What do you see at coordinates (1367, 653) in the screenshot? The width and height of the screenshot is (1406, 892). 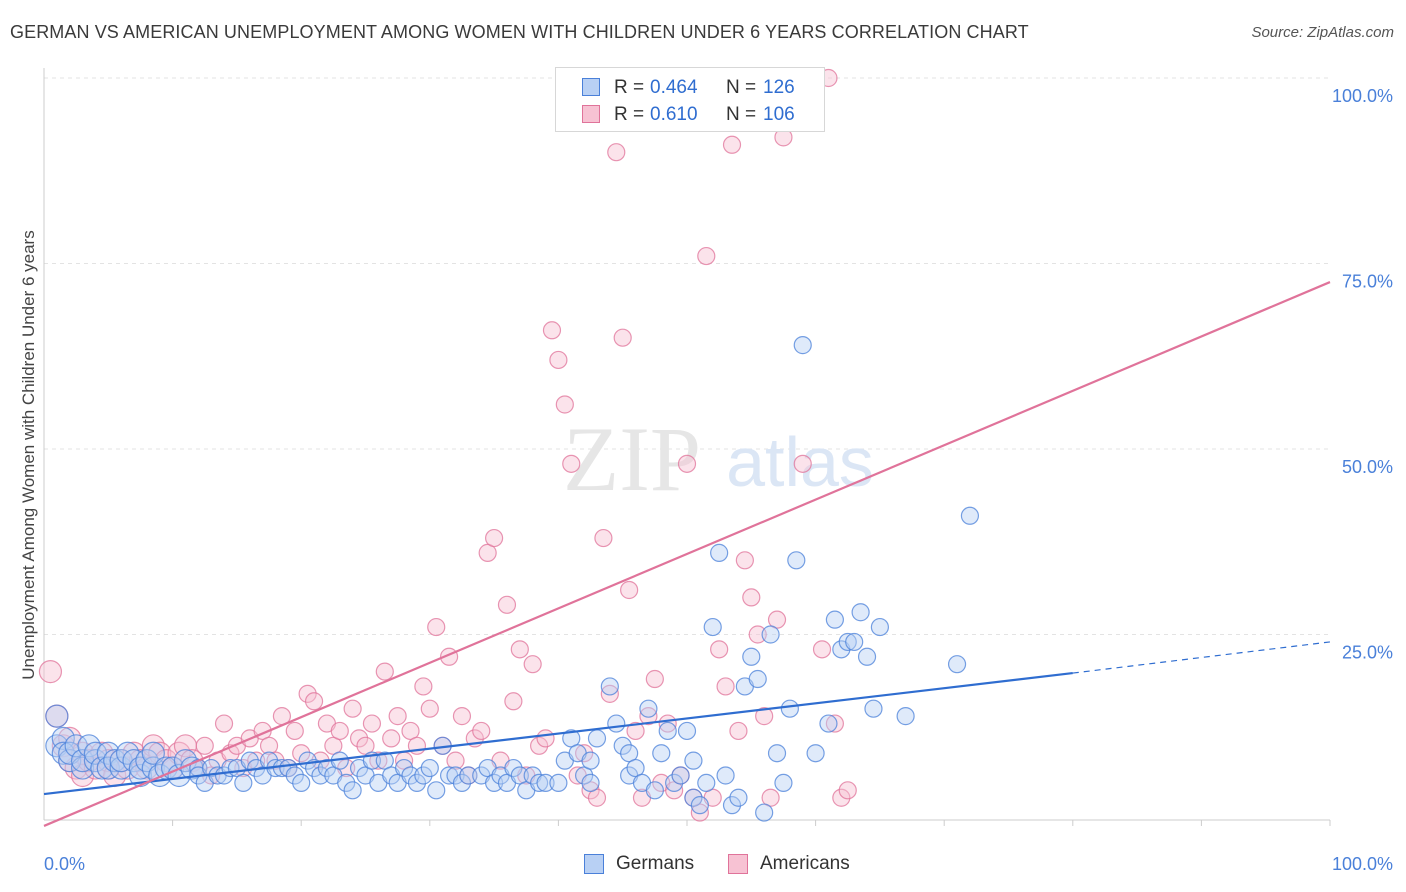 I see `y-tick-label: 25.0%` at bounding box center [1367, 653].